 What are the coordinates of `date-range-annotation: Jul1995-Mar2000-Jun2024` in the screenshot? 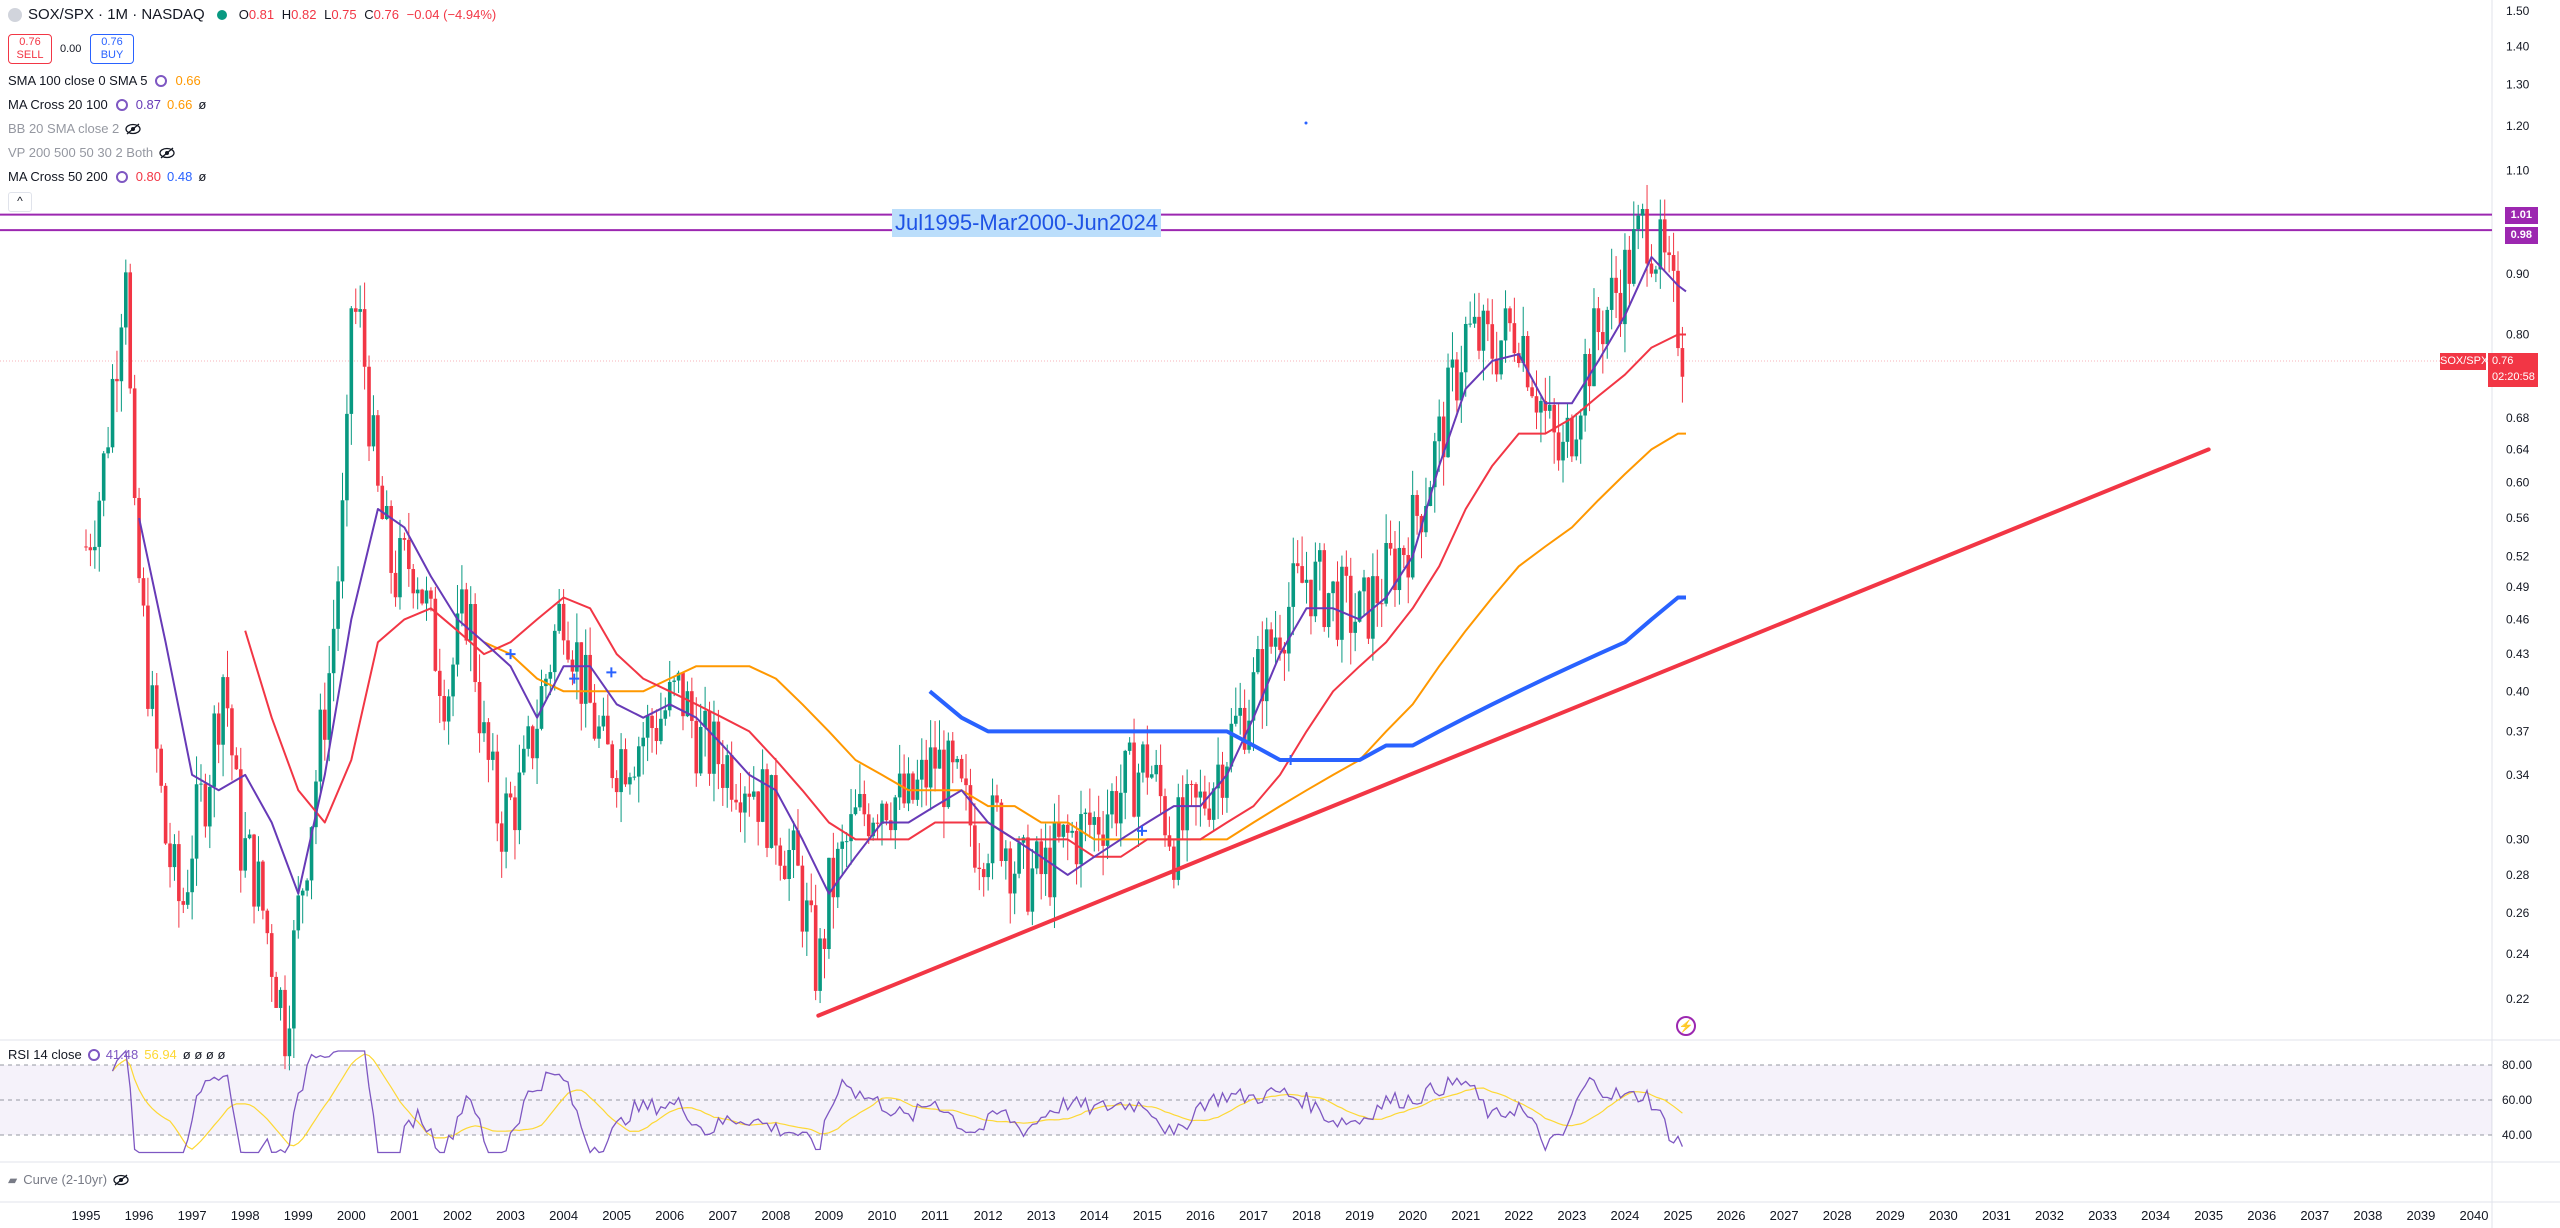 It's located at (1026, 223).